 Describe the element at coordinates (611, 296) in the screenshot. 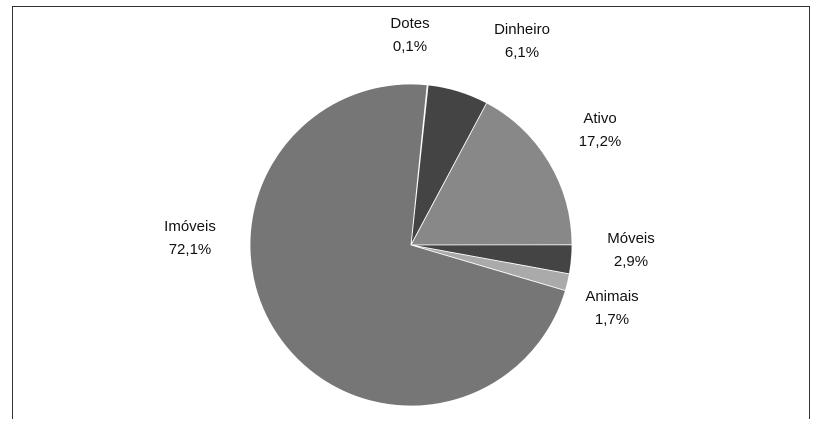

I see `slice-label: Animais` at that location.